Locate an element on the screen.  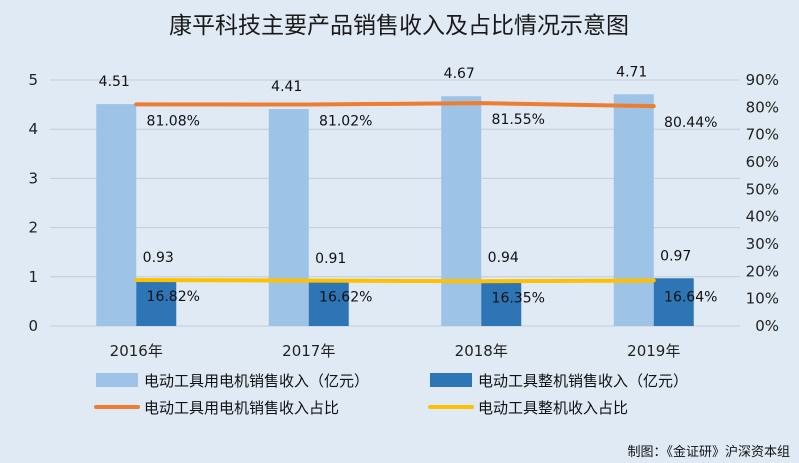
legend-label: 电动工具整机收入占比 is located at coordinates (553, 408).